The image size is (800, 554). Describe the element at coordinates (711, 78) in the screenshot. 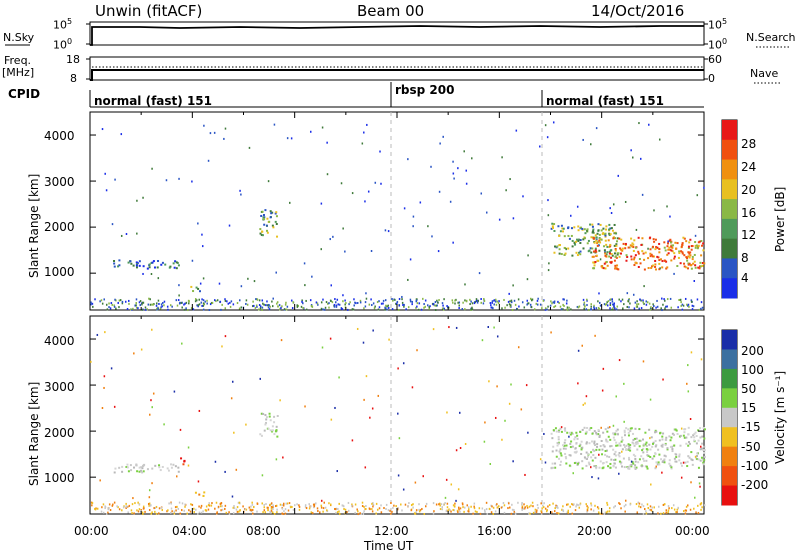

I see `nave-tick-bottom: 0` at that location.